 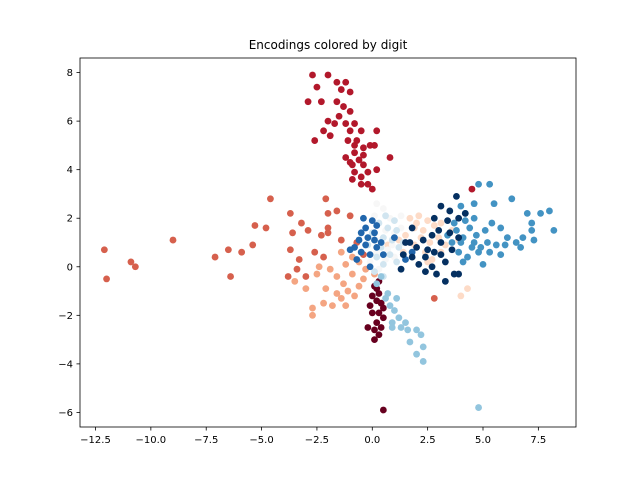 What do you see at coordinates (70, 170) in the screenshot?
I see `y-tick-label: 4` at bounding box center [70, 170].